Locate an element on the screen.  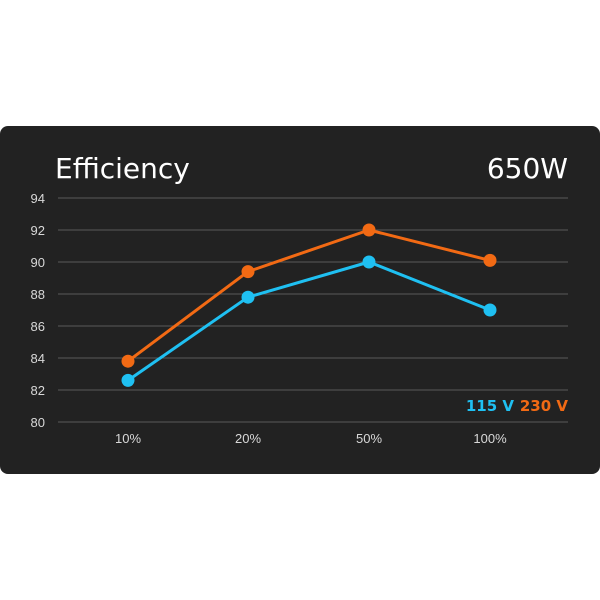
x-tick-label: 10% is located at coordinates (128, 438).